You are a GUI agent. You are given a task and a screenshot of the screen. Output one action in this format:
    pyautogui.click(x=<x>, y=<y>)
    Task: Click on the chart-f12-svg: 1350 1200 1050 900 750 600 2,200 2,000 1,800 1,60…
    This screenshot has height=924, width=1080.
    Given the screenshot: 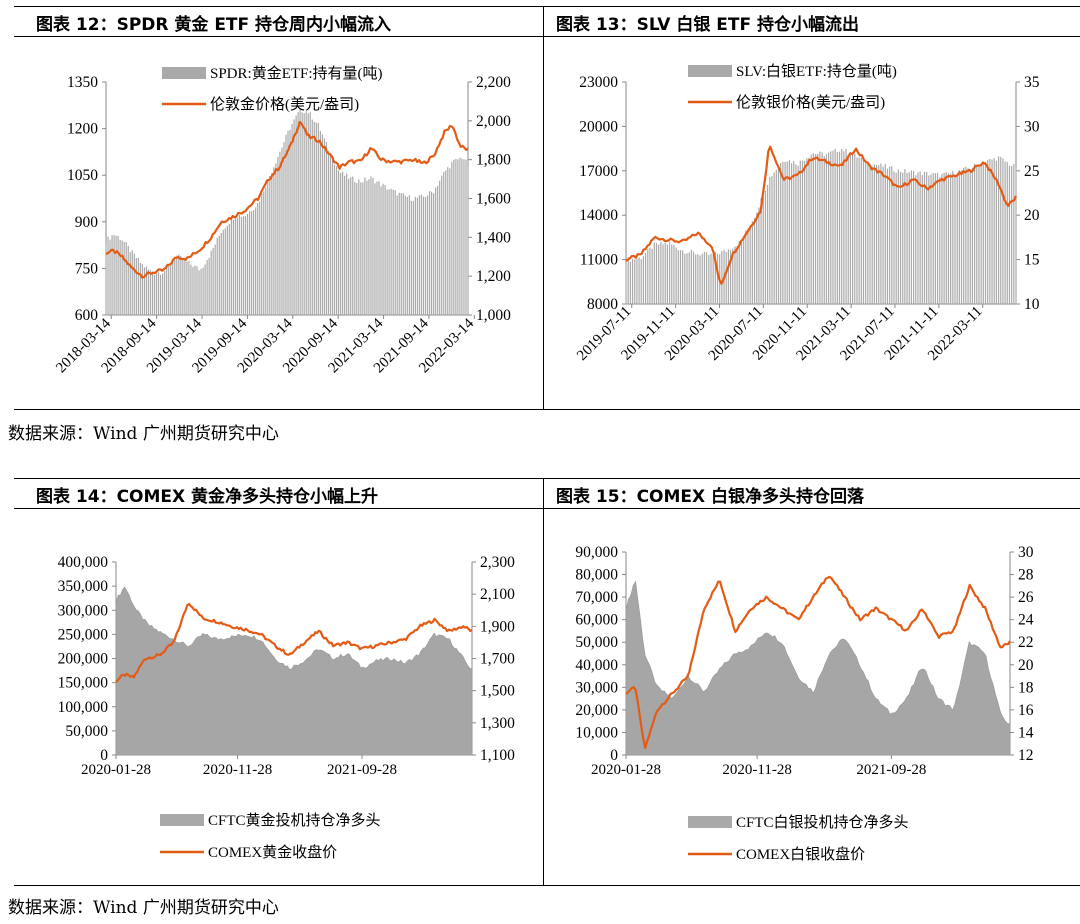 What is the action you would take?
    pyautogui.click(x=282, y=220)
    